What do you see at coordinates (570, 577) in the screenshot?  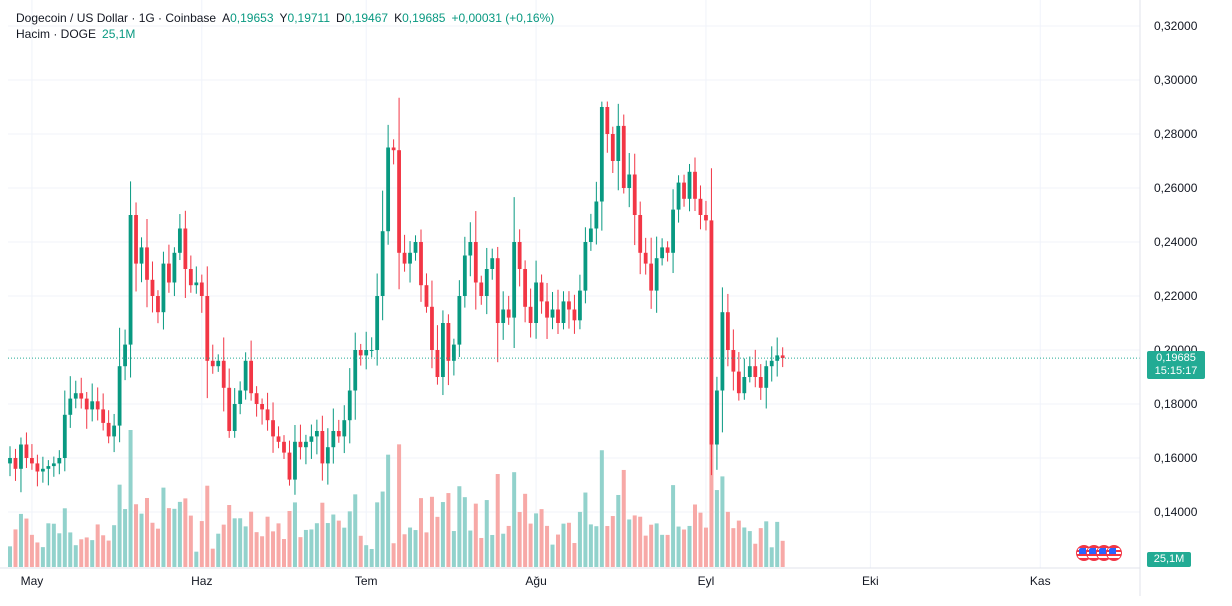 I see `time-axis: May Haz Tem Ağu Eyl Eki Kas` at bounding box center [570, 577].